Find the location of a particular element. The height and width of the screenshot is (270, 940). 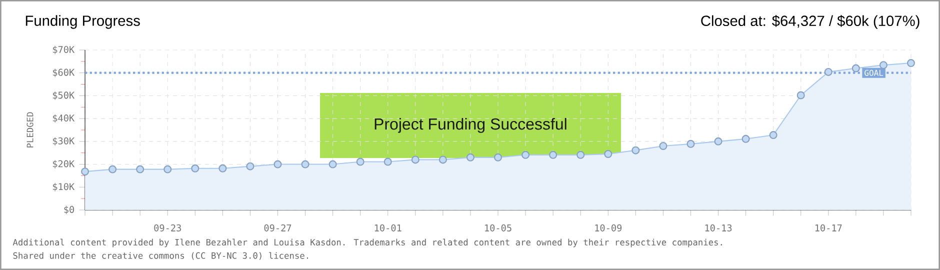

y-axis-title: PLEDGED is located at coordinates (30, 130).